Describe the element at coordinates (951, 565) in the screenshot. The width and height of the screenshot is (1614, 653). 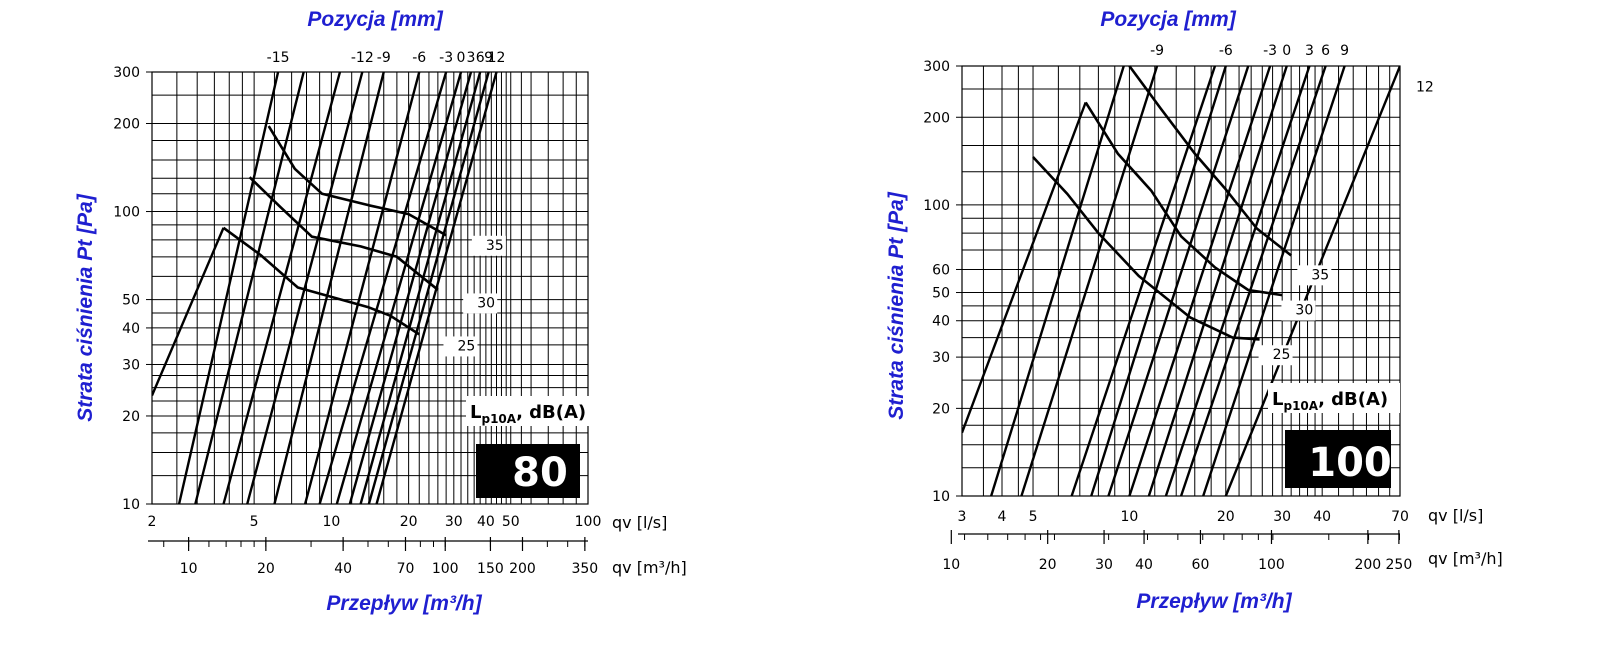
I see `x-tick-label-m3h: 10` at that location.